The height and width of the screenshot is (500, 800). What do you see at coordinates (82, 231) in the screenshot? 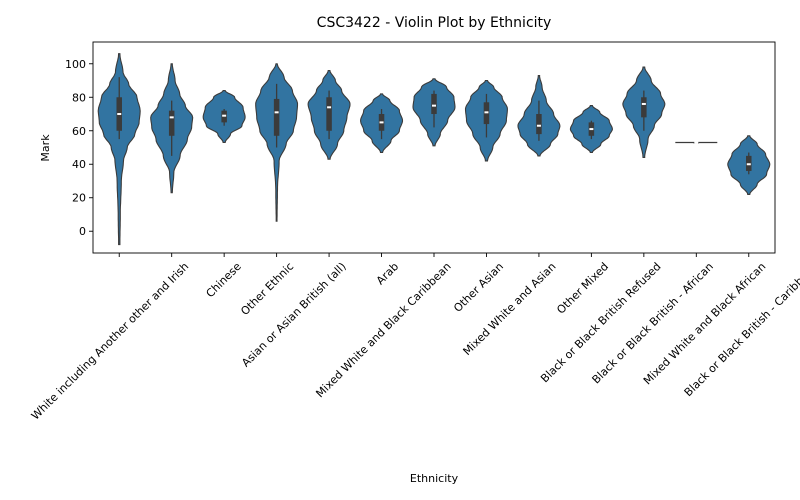
I see `y-tick-label: 0` at bounding box center [82, 231].